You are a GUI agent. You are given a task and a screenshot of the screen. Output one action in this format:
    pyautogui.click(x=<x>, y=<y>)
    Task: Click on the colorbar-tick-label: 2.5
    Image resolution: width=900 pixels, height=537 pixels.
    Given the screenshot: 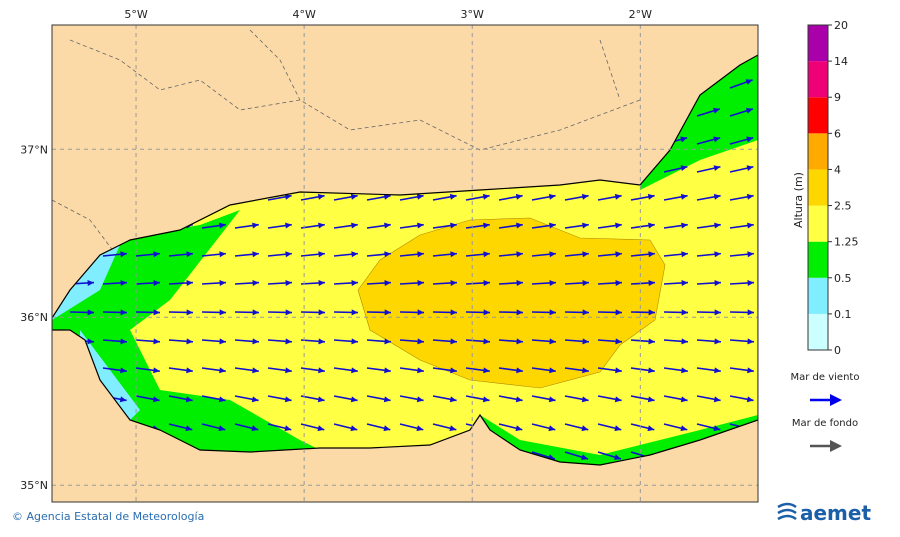 What is the action you would take?
    pyautogui.click(x=843, y=206)
    